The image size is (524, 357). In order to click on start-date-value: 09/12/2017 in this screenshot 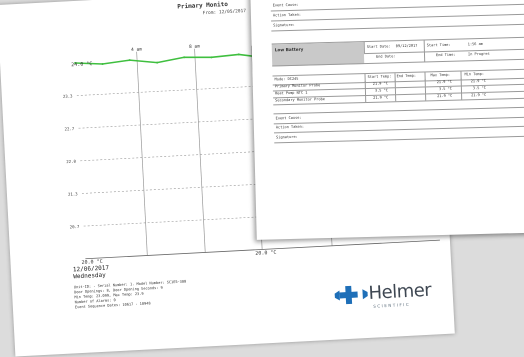, I will do `click(406, 46)`.